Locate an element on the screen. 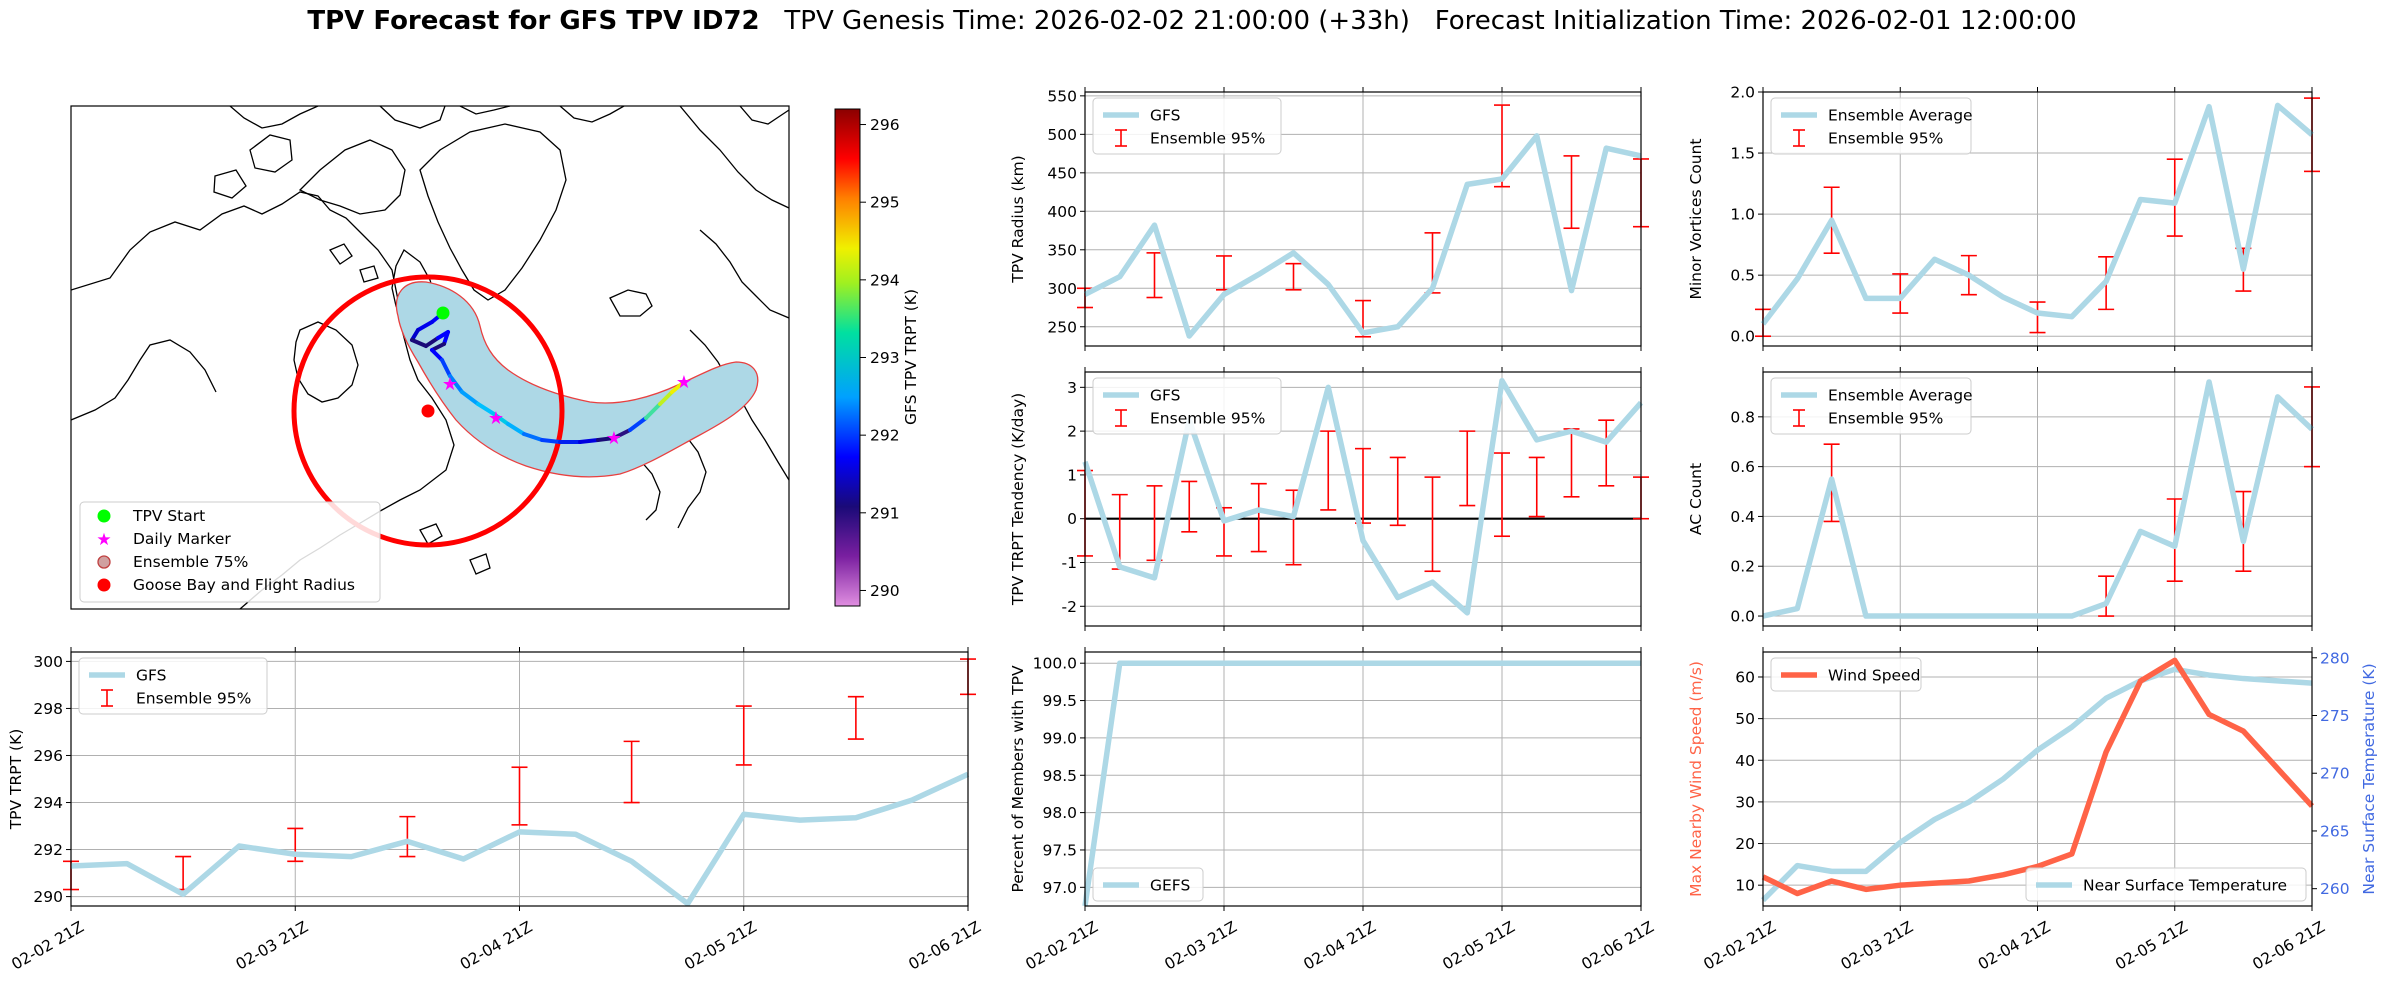 This screenshot has width=2384, height=982. flight-radius-circle is located at coordinates (428, 411).